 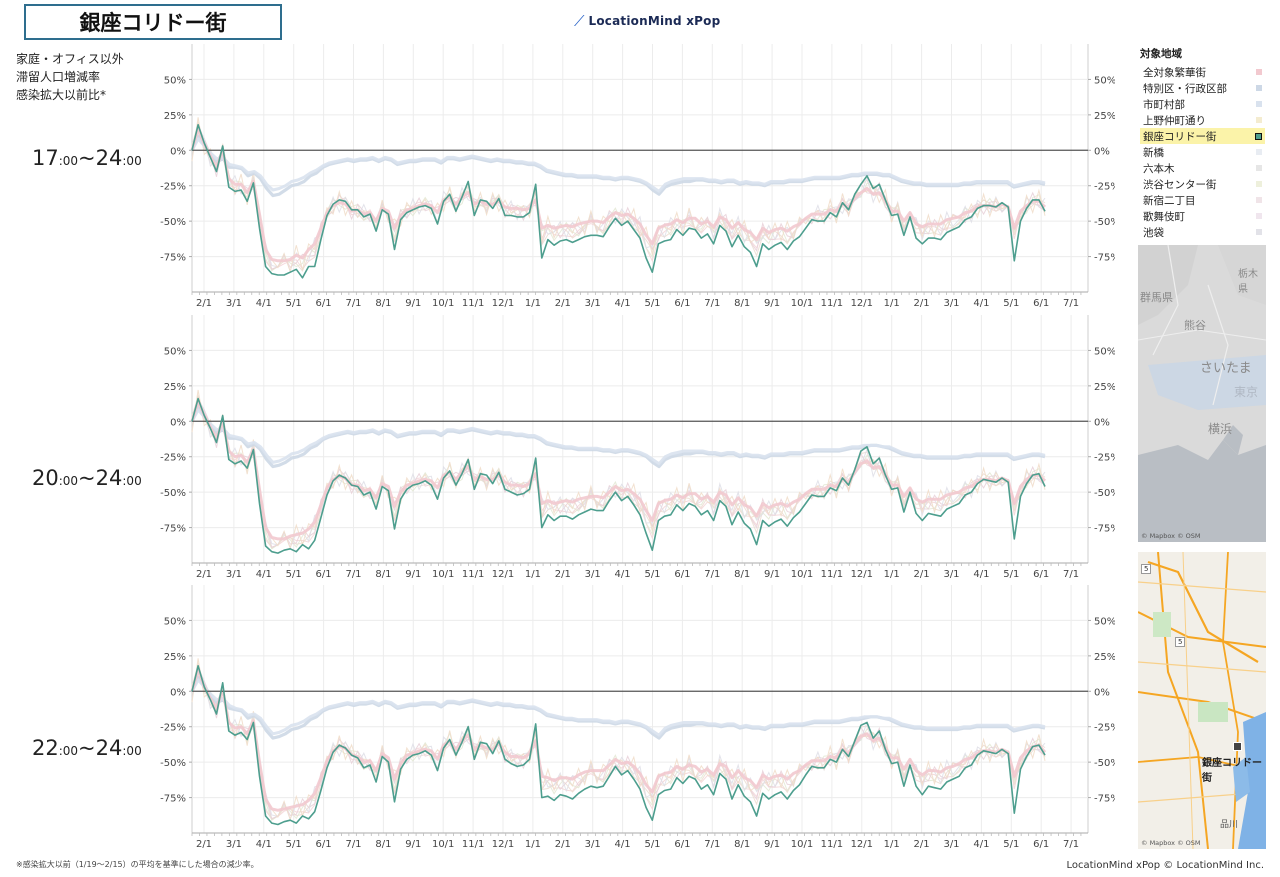 I want to click on legend-item: 新宿二丁目, so click(x=1202, y=200).